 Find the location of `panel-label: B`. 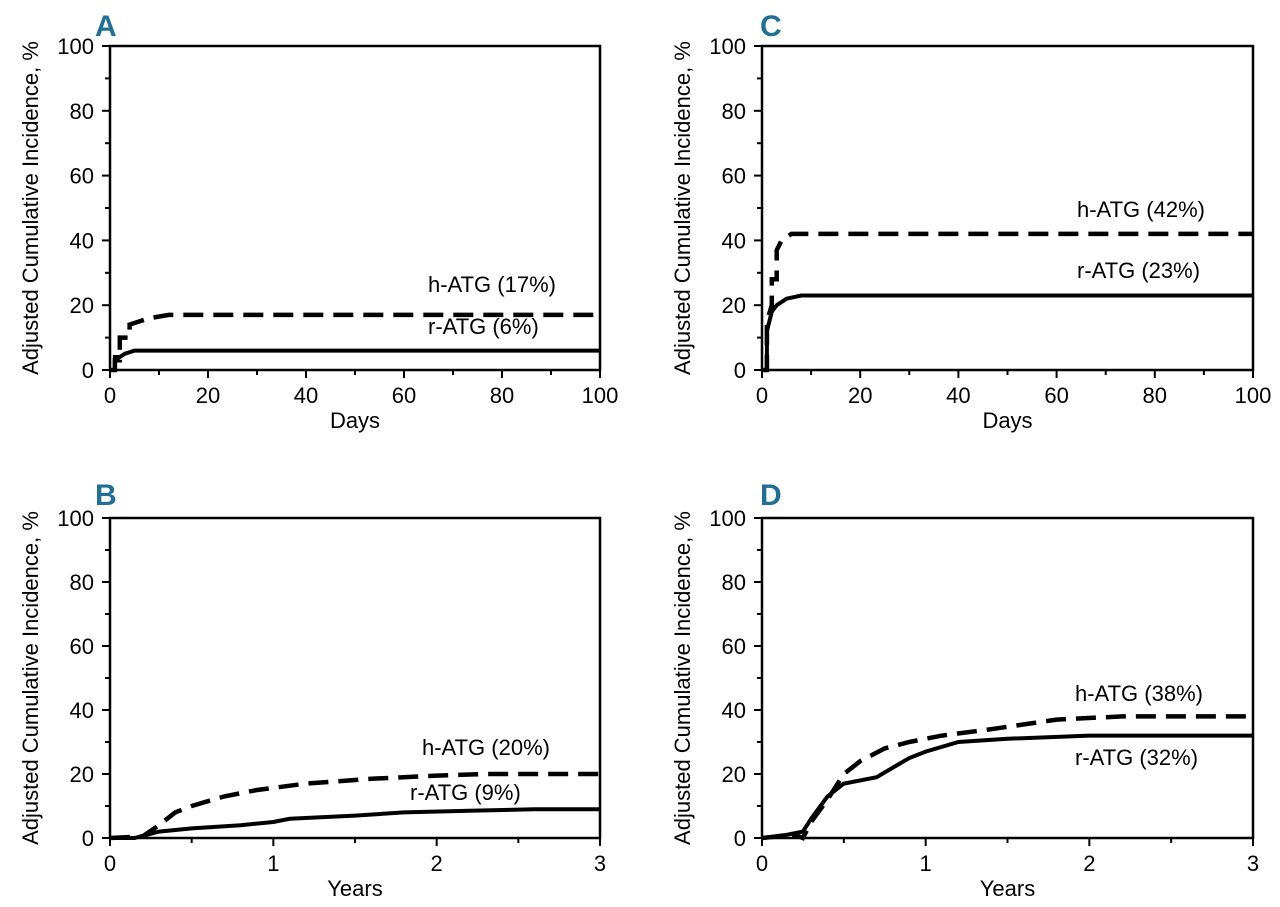

panel-label: B is located at coordinates (106, 495).